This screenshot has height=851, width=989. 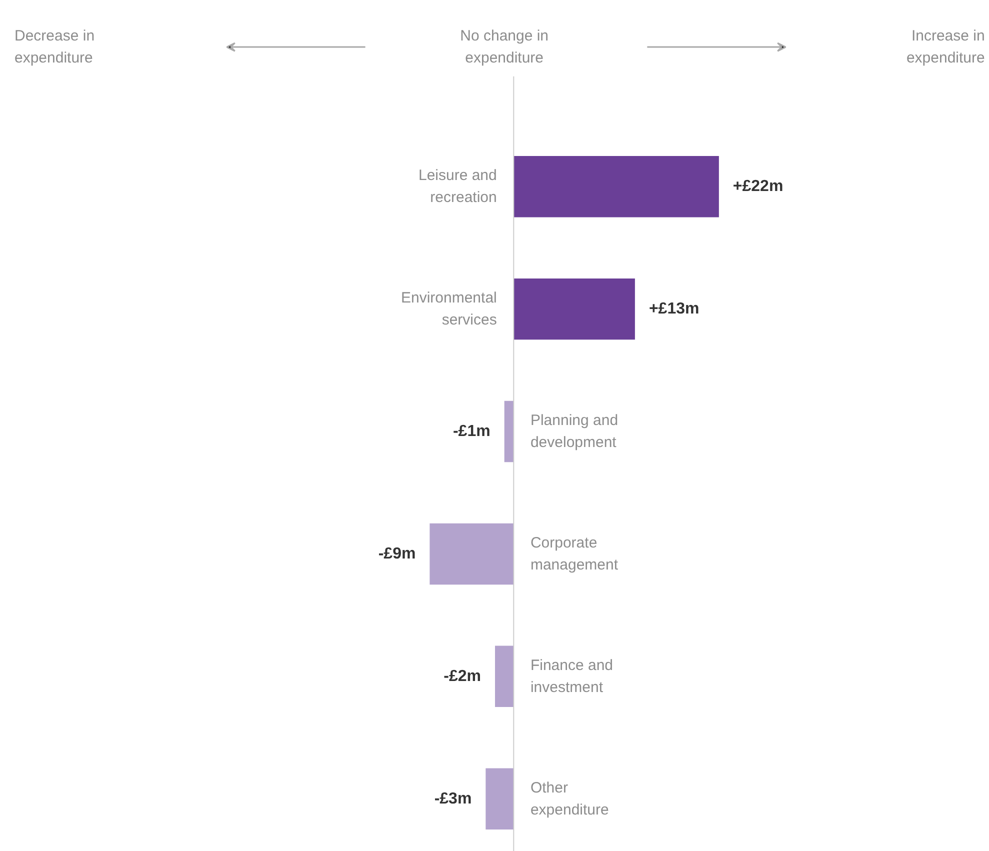 I want to click on data-label: -£2m, so click(x=463, y=676).